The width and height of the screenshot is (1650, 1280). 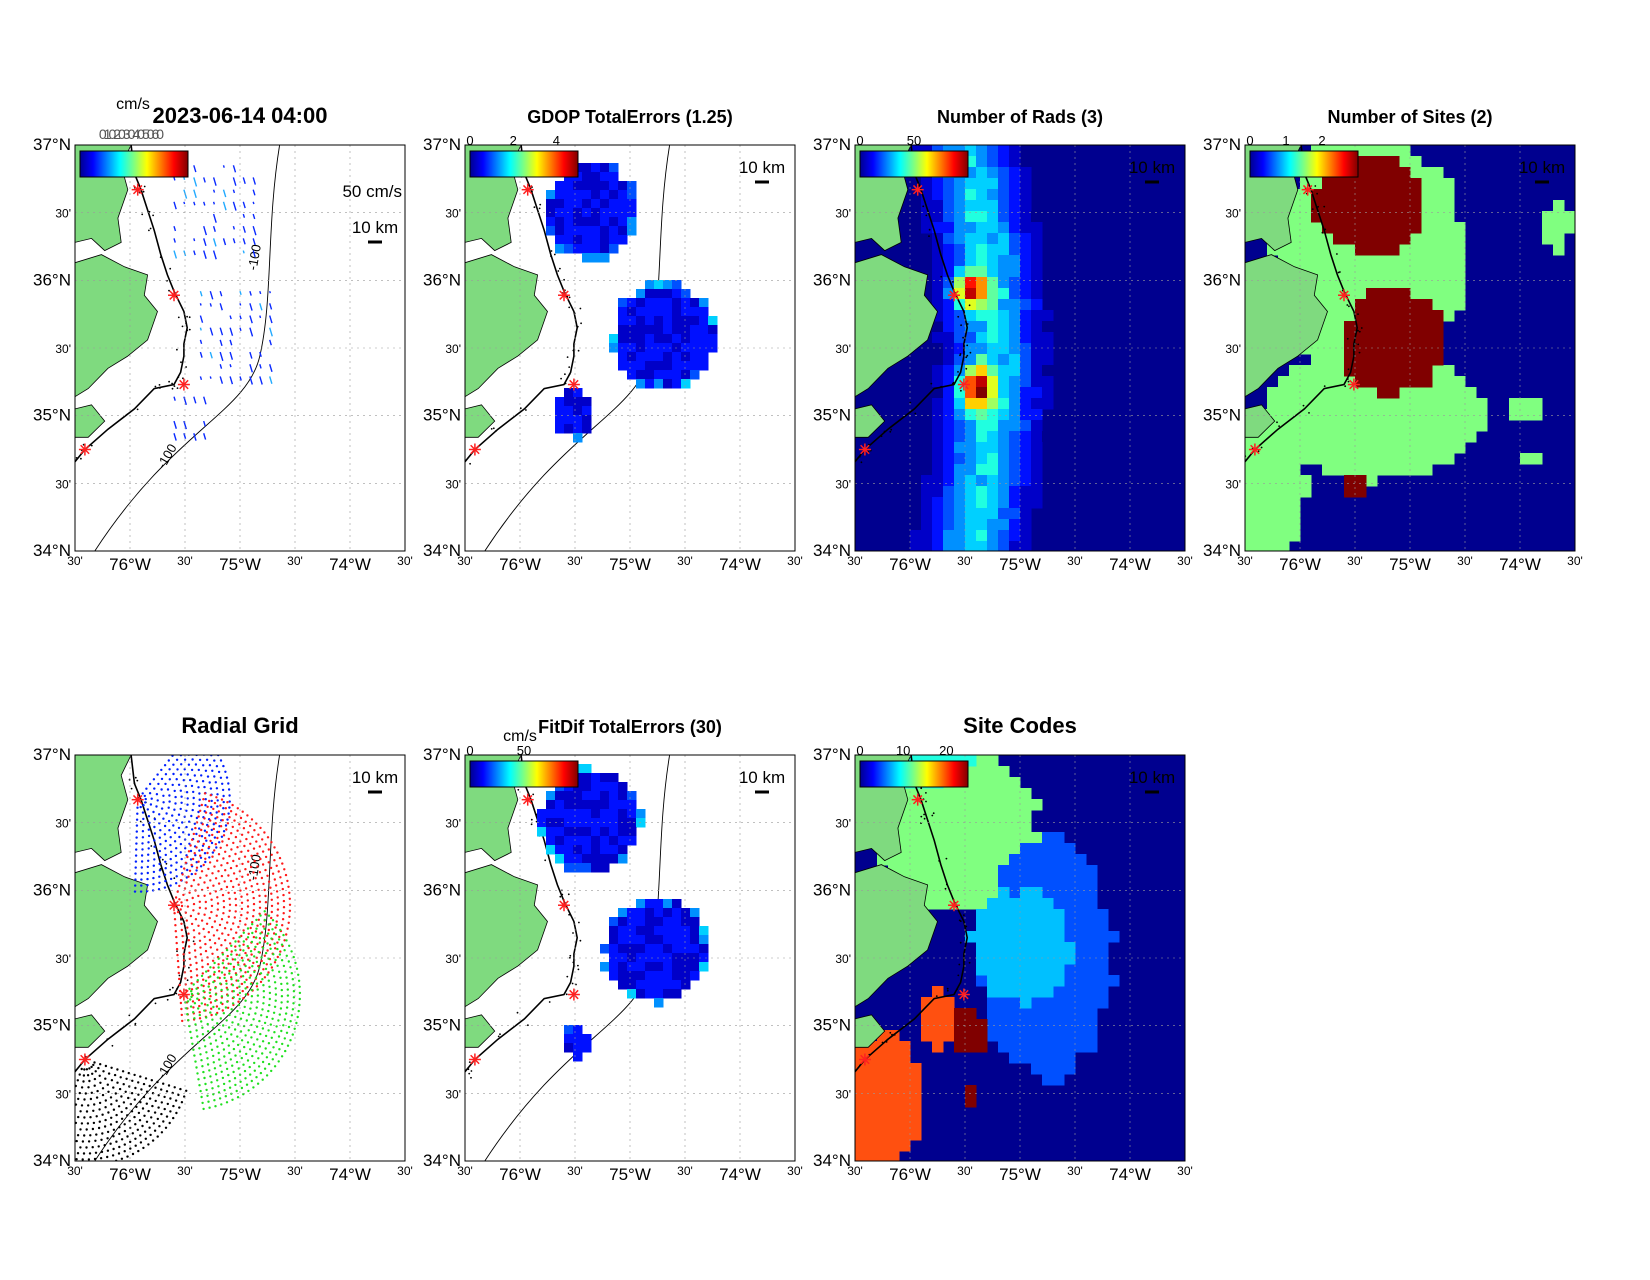 I want to click on site-star-ray, so click(x=964, y=994).